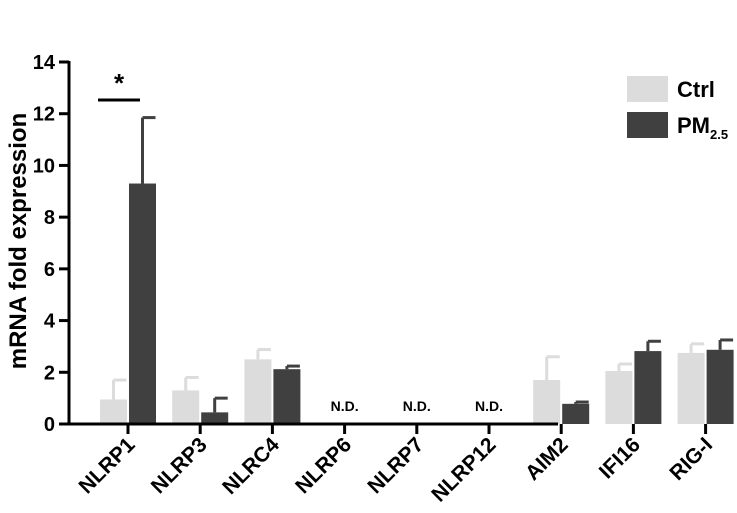  What do you see at coordinates (179, 465) in the screenshot?
I see `x-tick-label-nlrp3: NLRP3` at bounding box center [179, 465].